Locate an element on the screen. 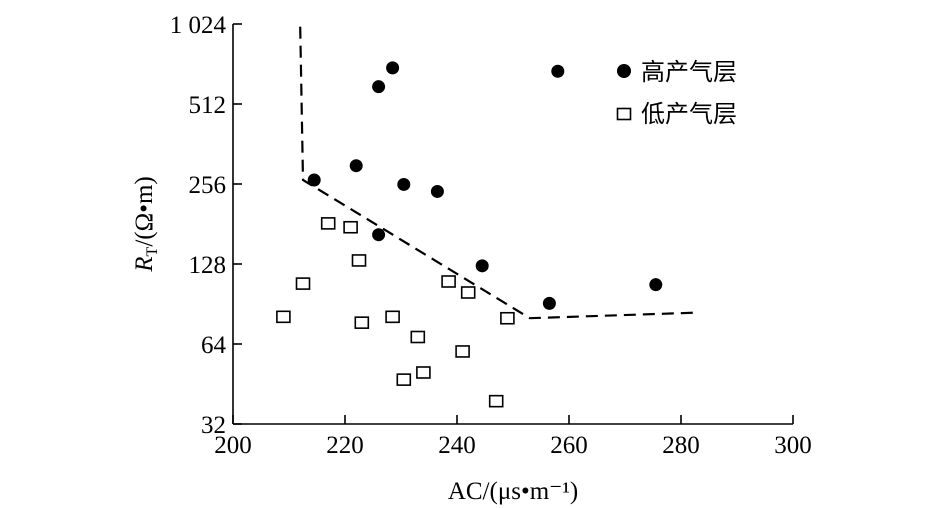 Image resolution: width=945 pixels, height=508 pixels. y-tick-label: 64 is located at coordinates (214, 345).